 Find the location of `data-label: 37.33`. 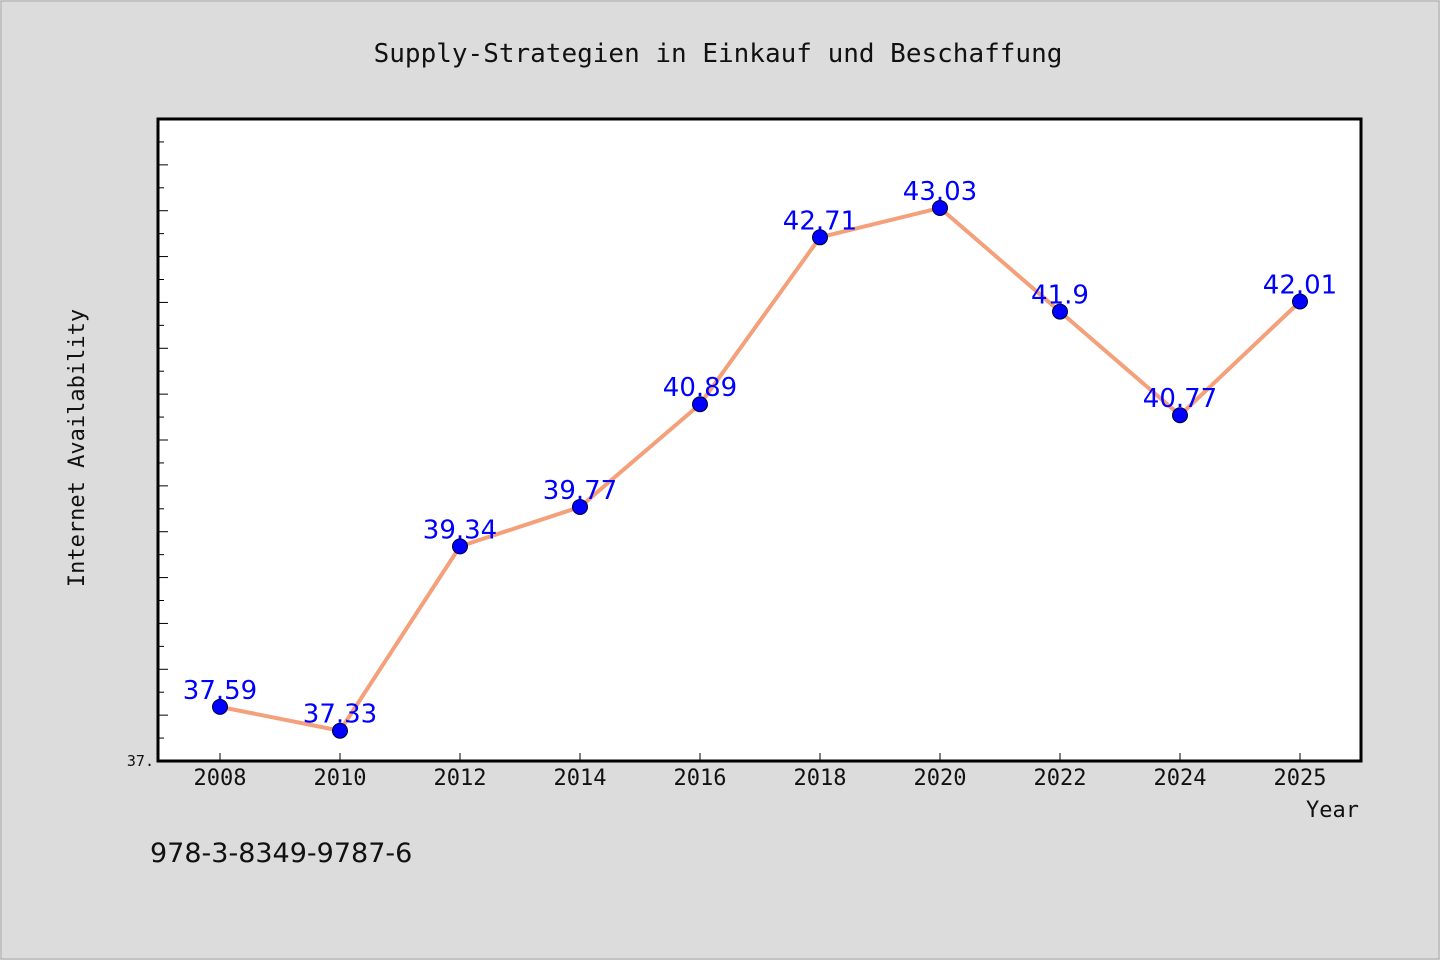

data-label: 37.33 is located at coordinates (340, 715).